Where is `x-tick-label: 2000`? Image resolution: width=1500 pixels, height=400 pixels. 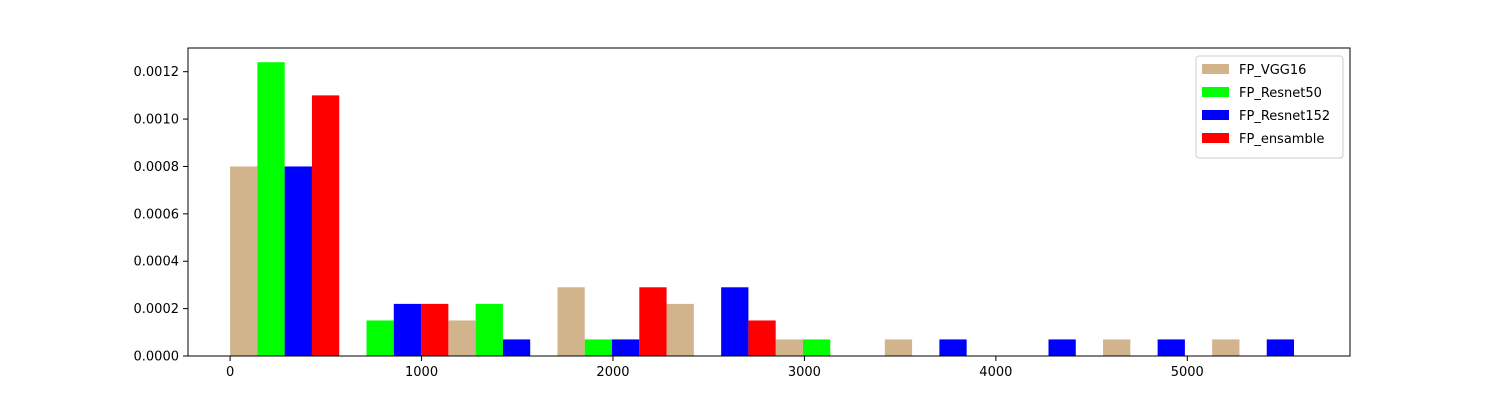
x-tick-label: 2000 is located at coordinates (612, 372).